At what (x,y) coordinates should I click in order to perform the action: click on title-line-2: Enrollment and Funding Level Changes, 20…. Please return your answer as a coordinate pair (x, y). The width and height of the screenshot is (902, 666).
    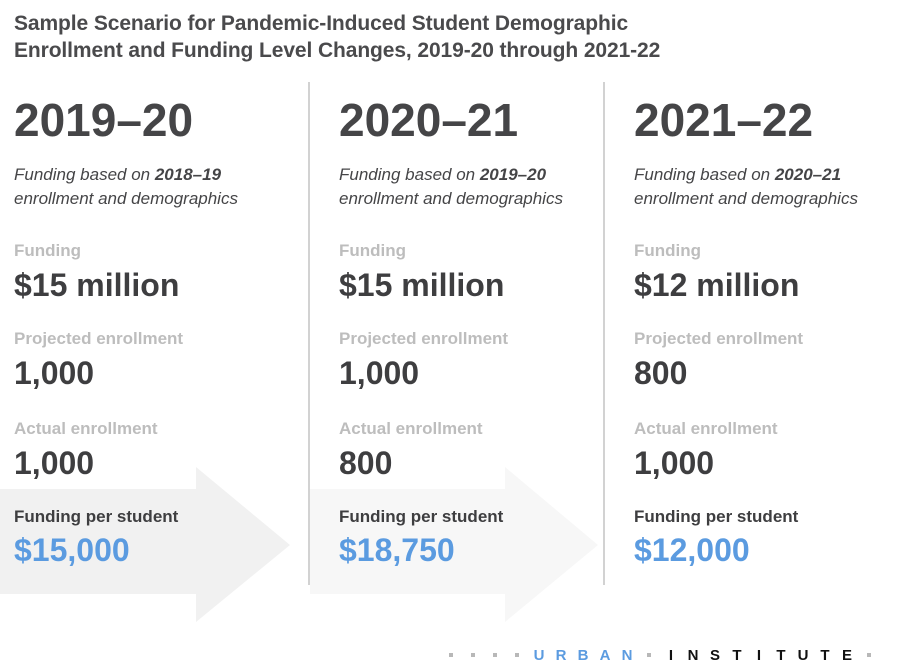
    Looking at the image, I should click on (337, 50).